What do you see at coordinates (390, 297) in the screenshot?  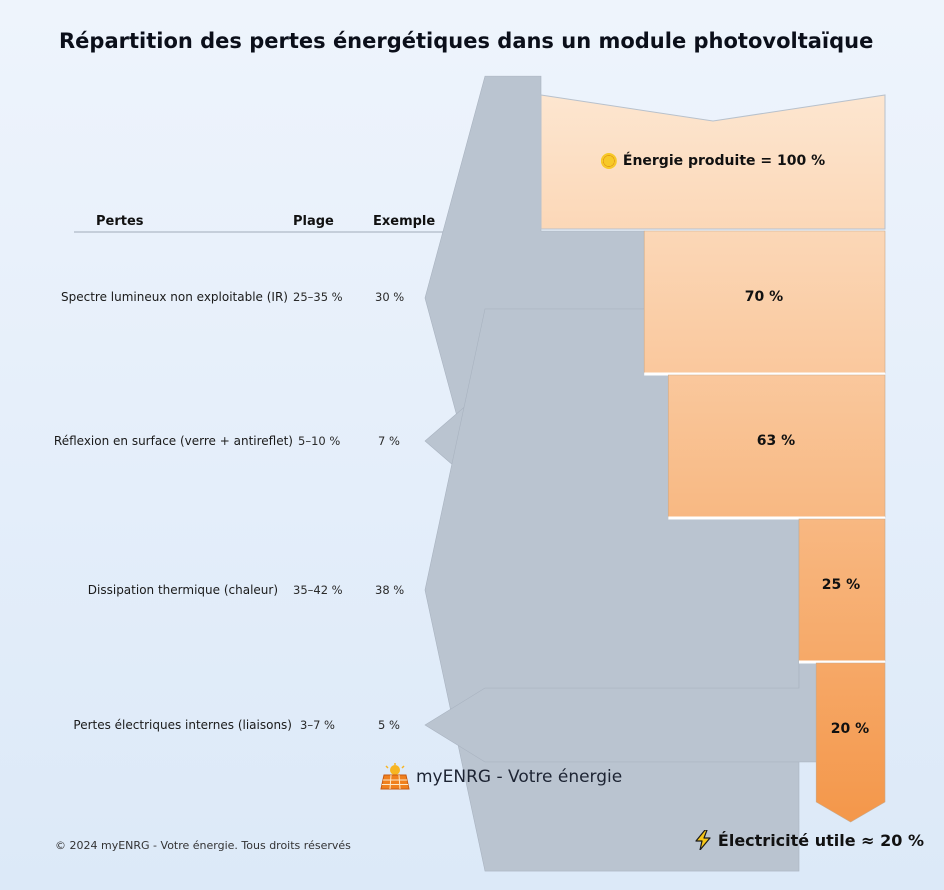 I see `loss-example-ir: 30 %` at bounding box center [390, 297].